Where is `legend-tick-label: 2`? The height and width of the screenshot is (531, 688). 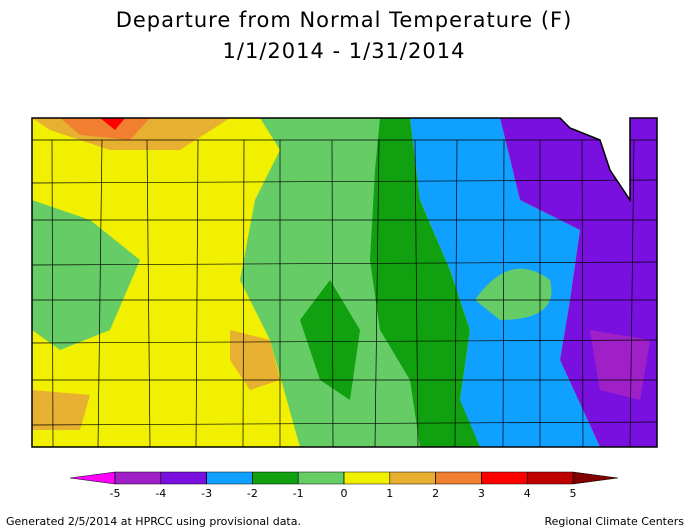
legend-tick-label: 2 is located at coordinates (435, 493).